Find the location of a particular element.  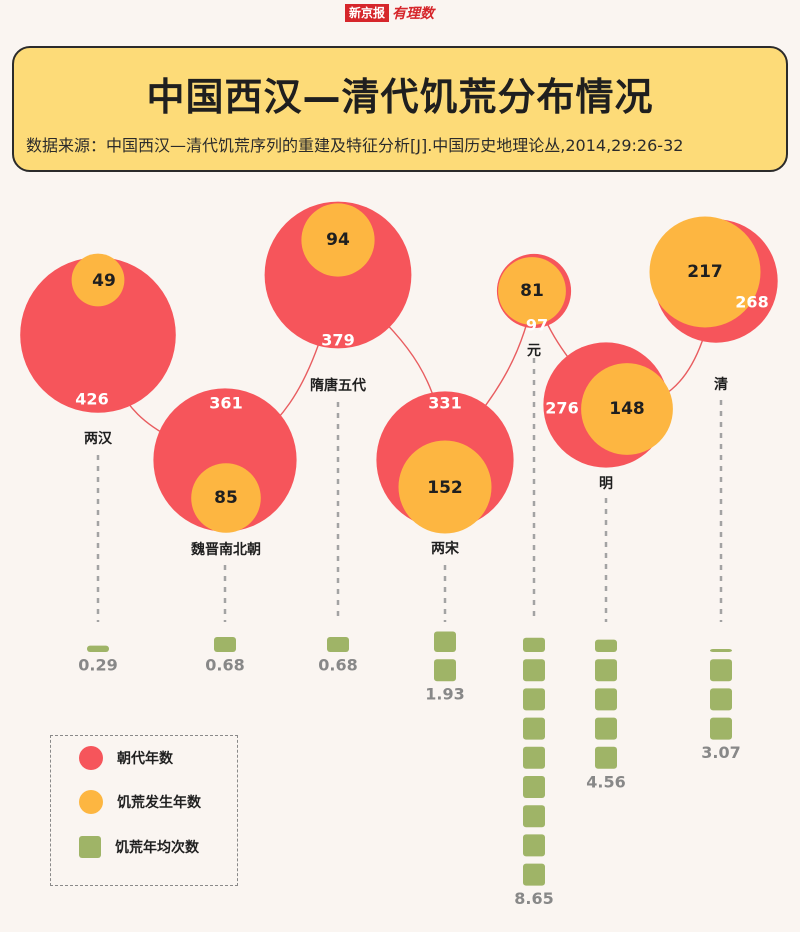

legend-label-rate: 饥荒年均次数 is located at coordinates (157, 848).